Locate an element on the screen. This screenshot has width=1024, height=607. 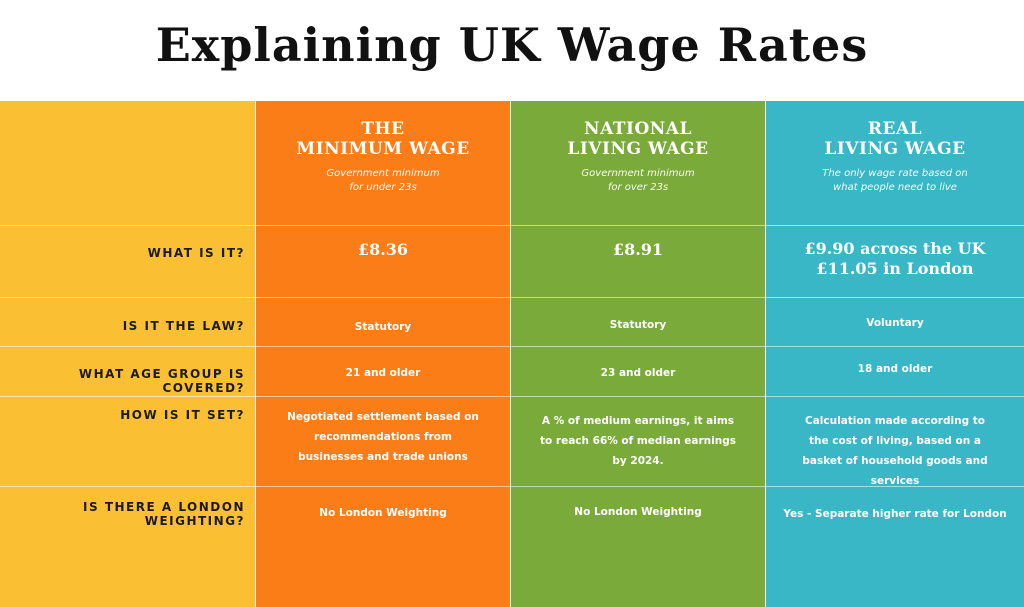
minimum-wage-title: THE MINIMUM WAGE is located at coordinates (383, 139).